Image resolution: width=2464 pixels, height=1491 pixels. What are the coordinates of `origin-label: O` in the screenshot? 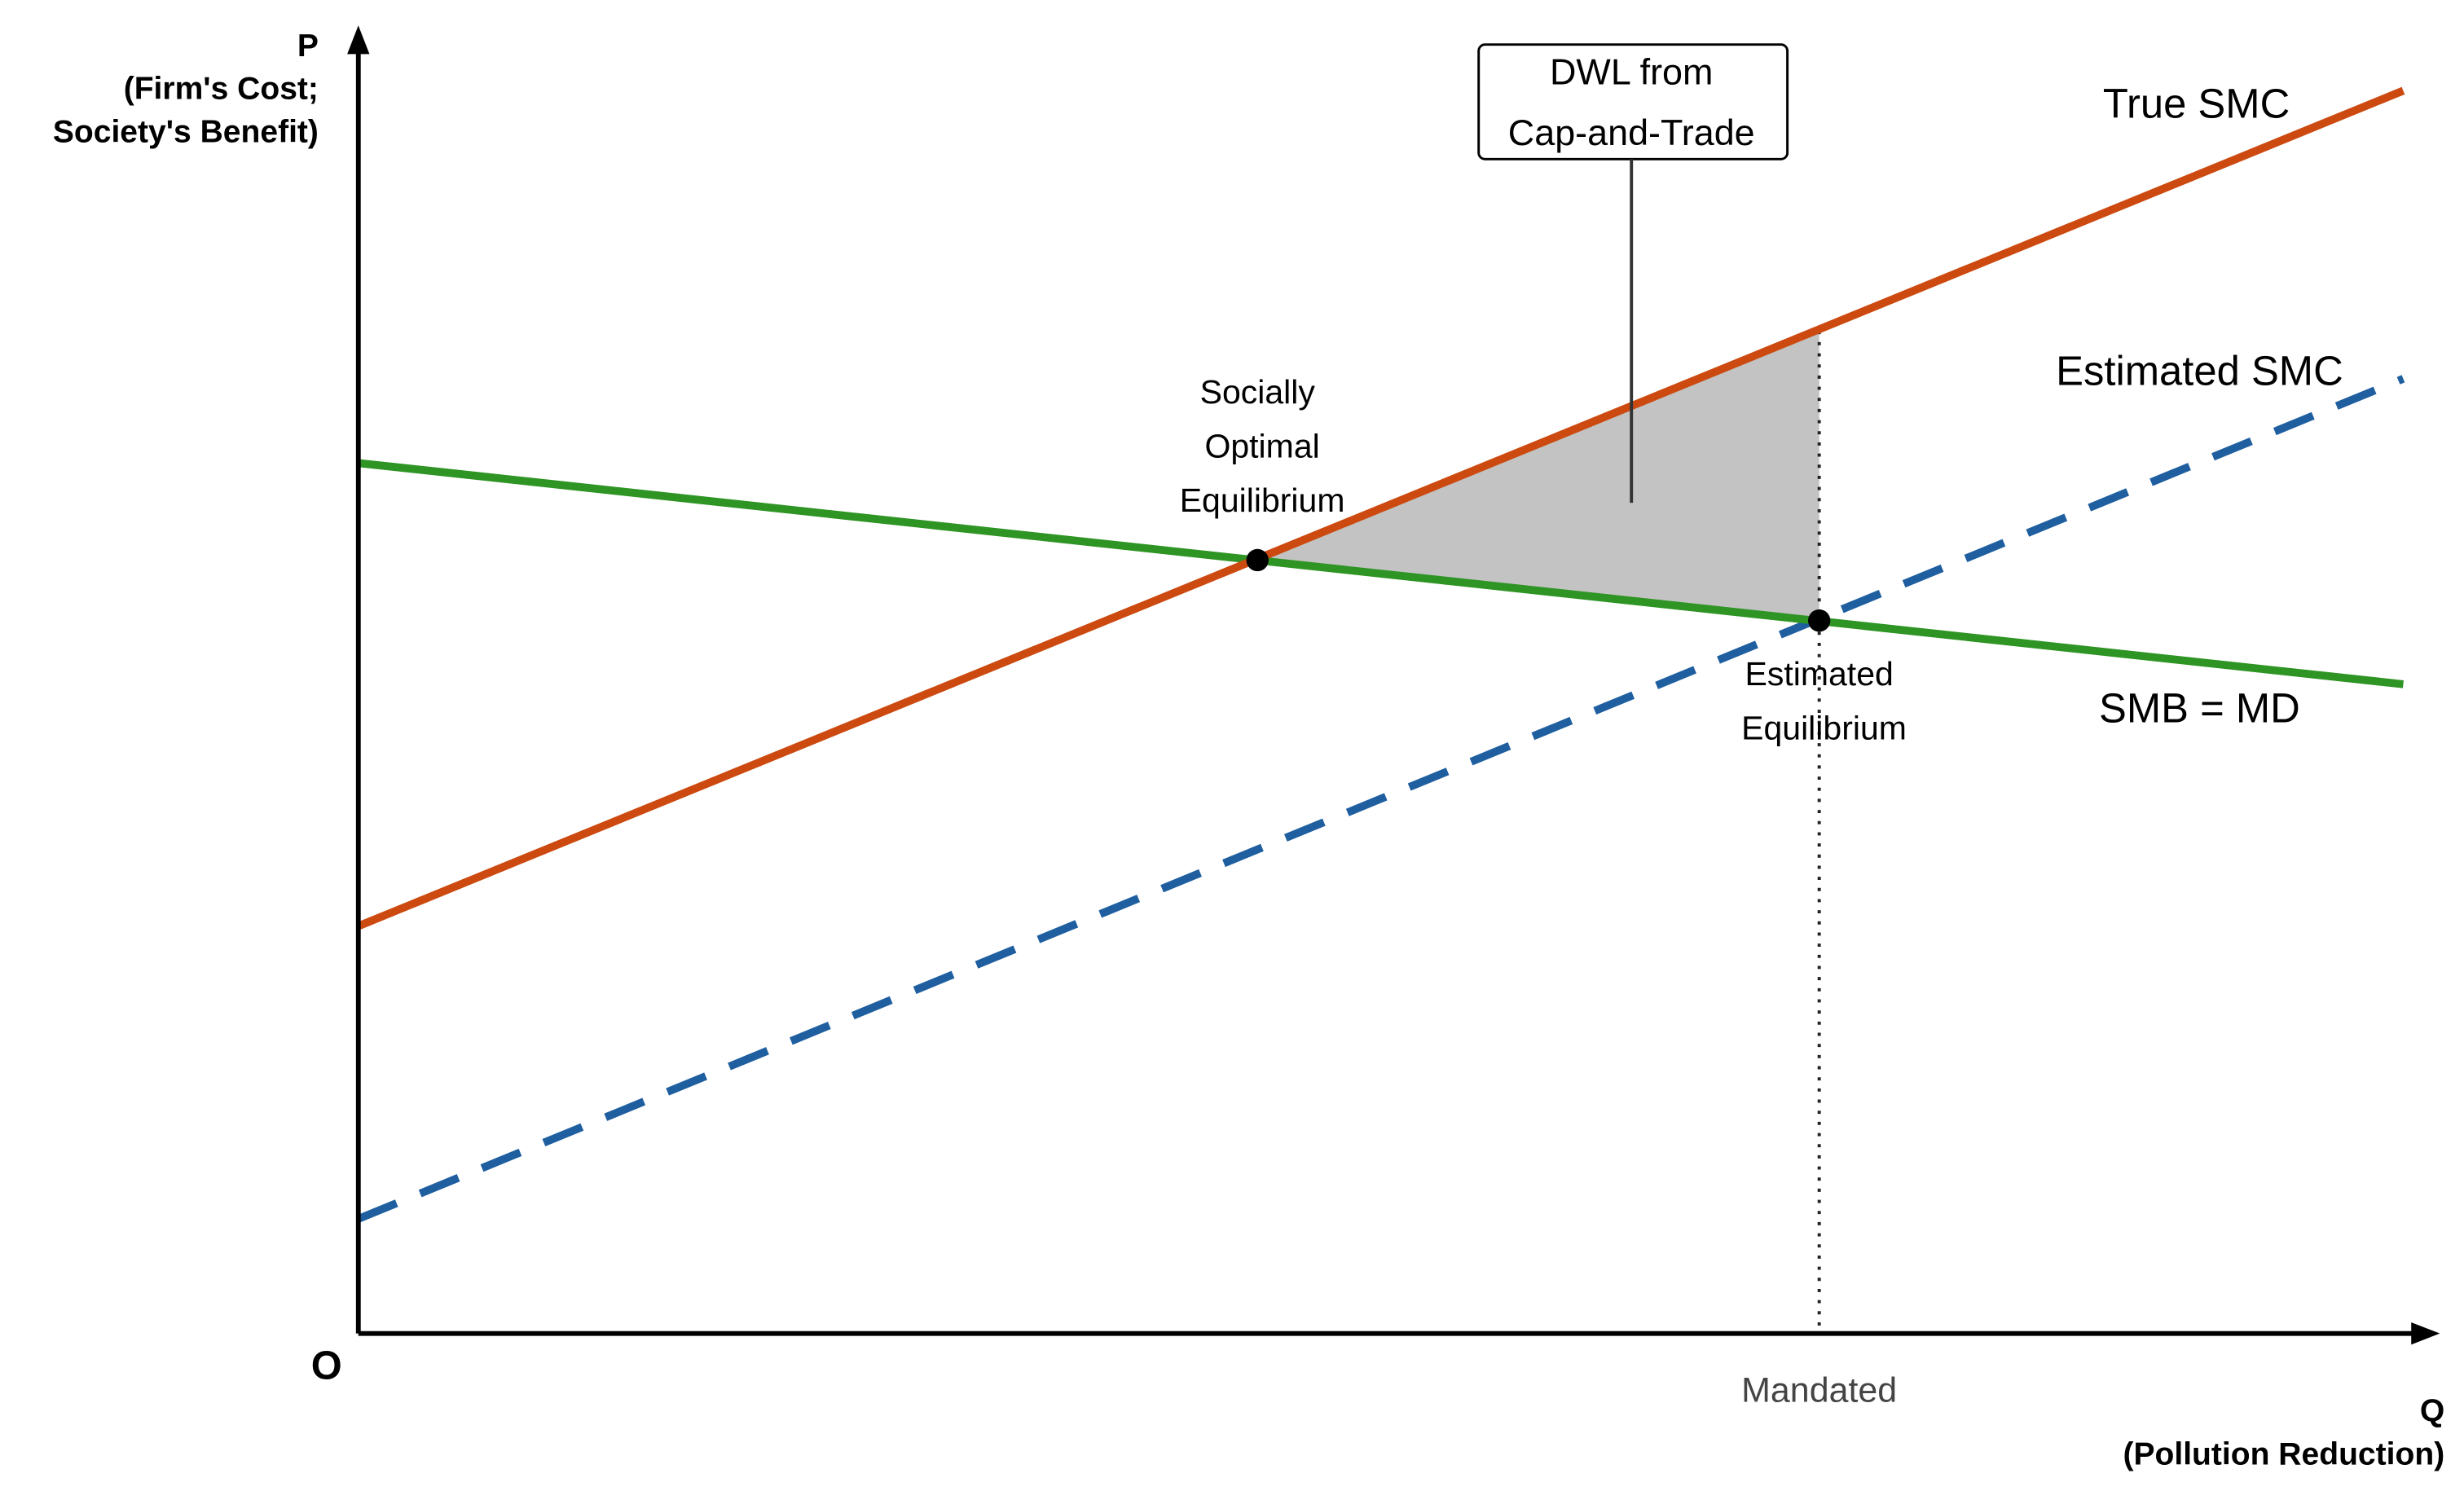 It's located at (326, 1366).